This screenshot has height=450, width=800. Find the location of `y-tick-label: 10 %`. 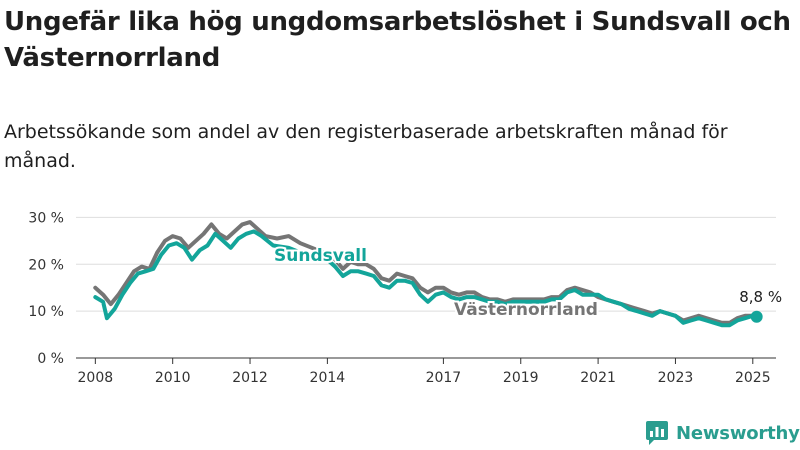

y-tick-label: 10 % is located at coordinates (46, 312).